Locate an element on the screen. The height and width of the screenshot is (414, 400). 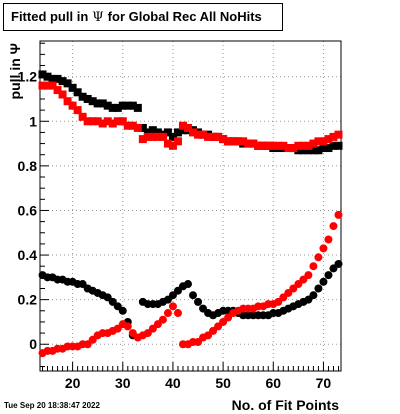
title-prefix: Fitted pull in is located at coordinates (50, 16).